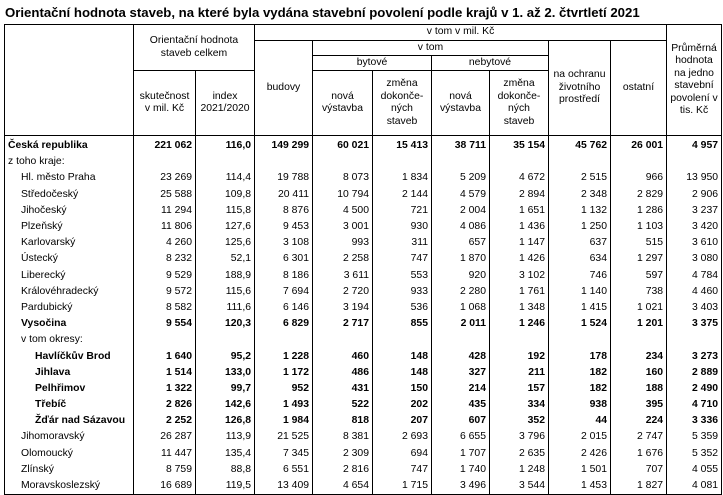 The height and width of the screenshot is (495, 723). I want to click on cell-value: 395, so click(638, 405).